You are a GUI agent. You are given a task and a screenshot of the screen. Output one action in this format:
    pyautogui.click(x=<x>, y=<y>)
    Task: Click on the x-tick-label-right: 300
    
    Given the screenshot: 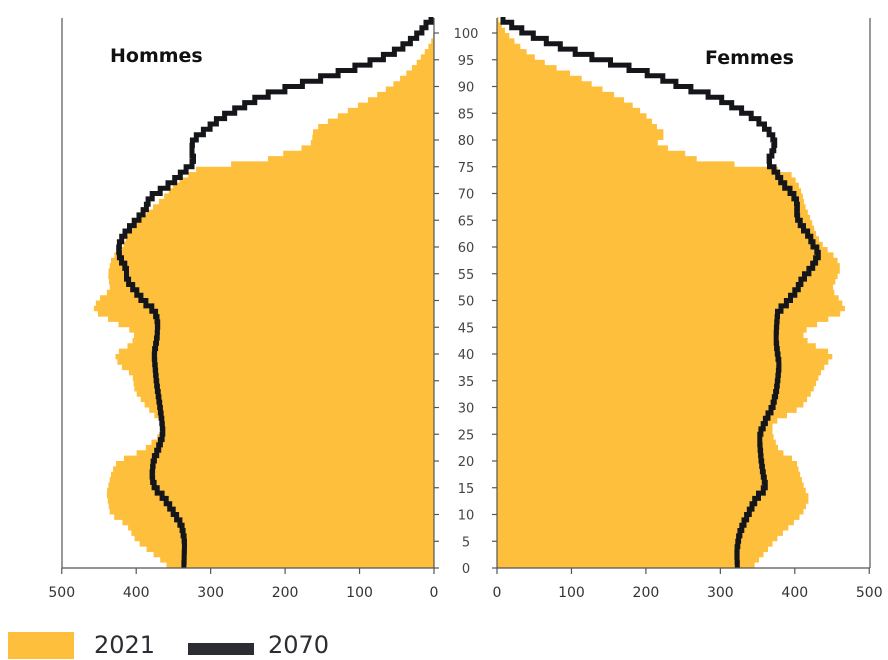 What is the action you would take?
    pyautogui.click(x=720, y=593)
    